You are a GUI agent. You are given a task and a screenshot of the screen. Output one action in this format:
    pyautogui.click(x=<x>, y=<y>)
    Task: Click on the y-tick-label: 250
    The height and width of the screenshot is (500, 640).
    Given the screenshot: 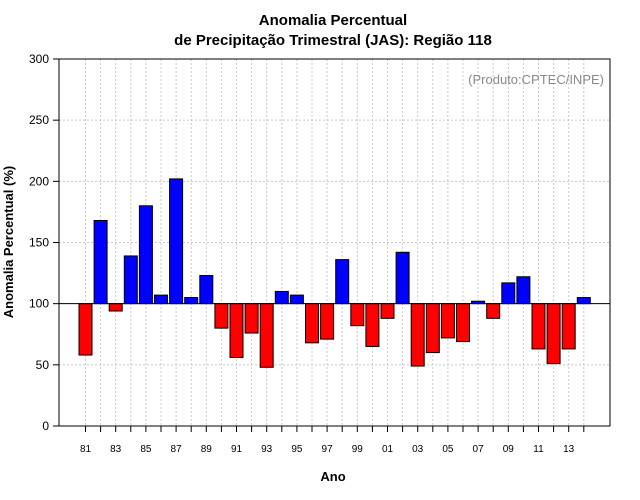 What is the action you would take?
    pyautogui.click(x=39, y=120)
    